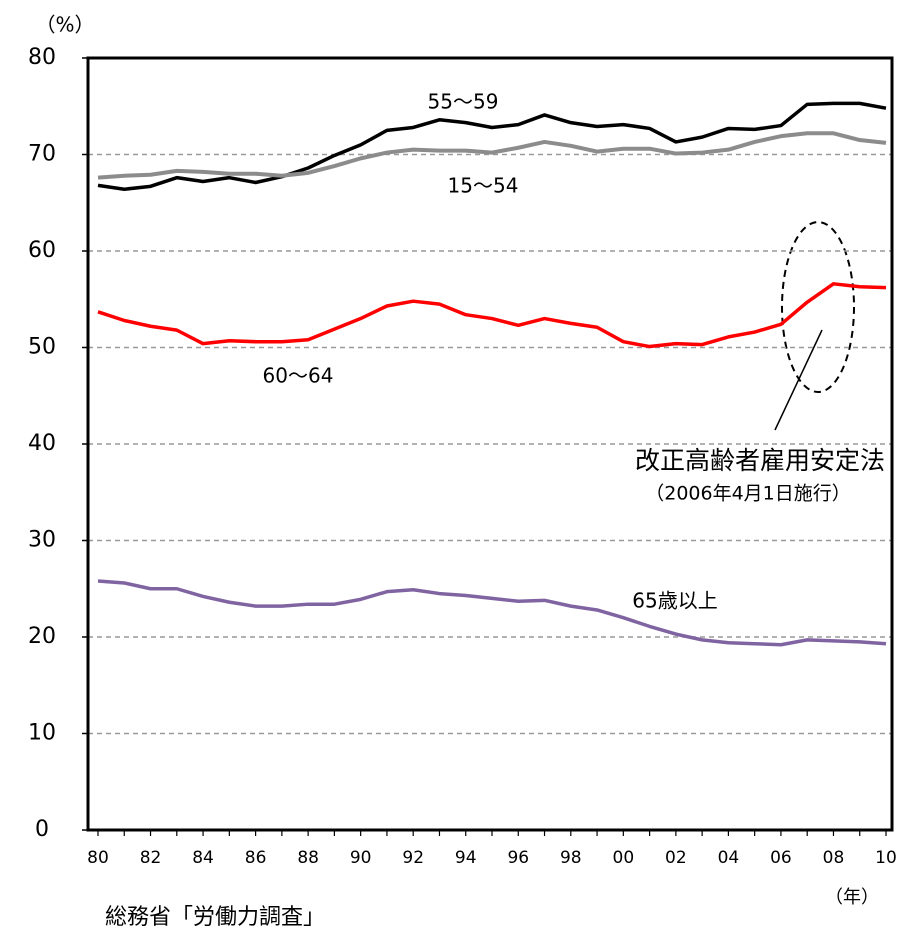 The width and height of the screenshot is (904, 939). I want to click on x-tick-label: 94, so click(466, 858).